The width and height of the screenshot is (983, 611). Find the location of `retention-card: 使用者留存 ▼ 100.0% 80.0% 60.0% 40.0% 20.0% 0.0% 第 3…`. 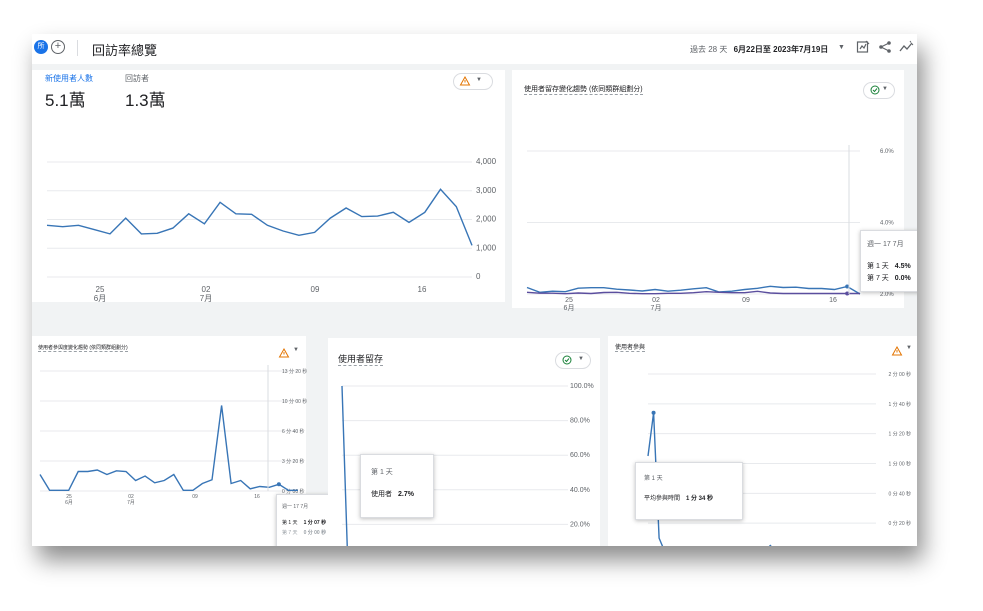

retention-card: 使用者留存 ▼ 100.0% 80.0% 60.0% 40.0% 20.0% 0.0% 第 3… is located at coordinates (464, 442).